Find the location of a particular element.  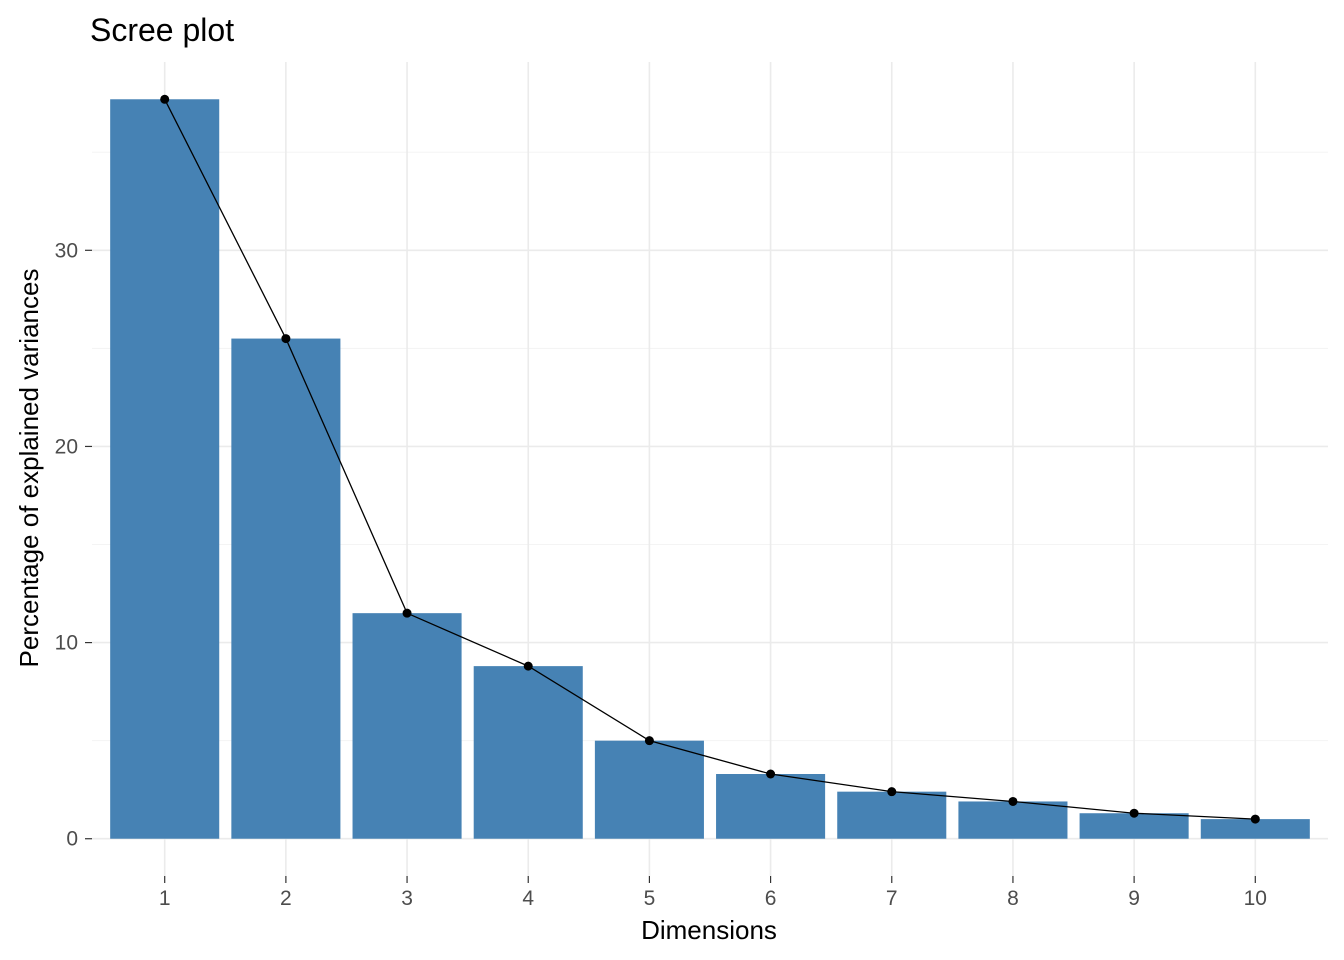

y-tick-label: 30 is located at coordinates (66, 250).